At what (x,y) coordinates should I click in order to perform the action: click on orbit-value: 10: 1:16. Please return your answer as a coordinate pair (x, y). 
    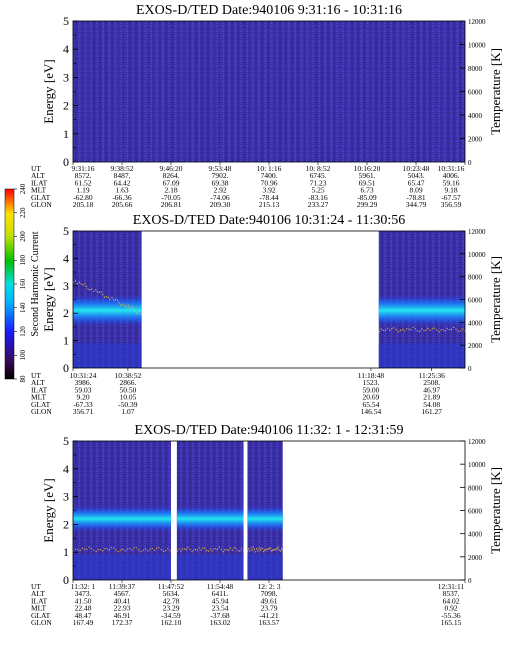
    Looking at the image, I should click on (269, 168).